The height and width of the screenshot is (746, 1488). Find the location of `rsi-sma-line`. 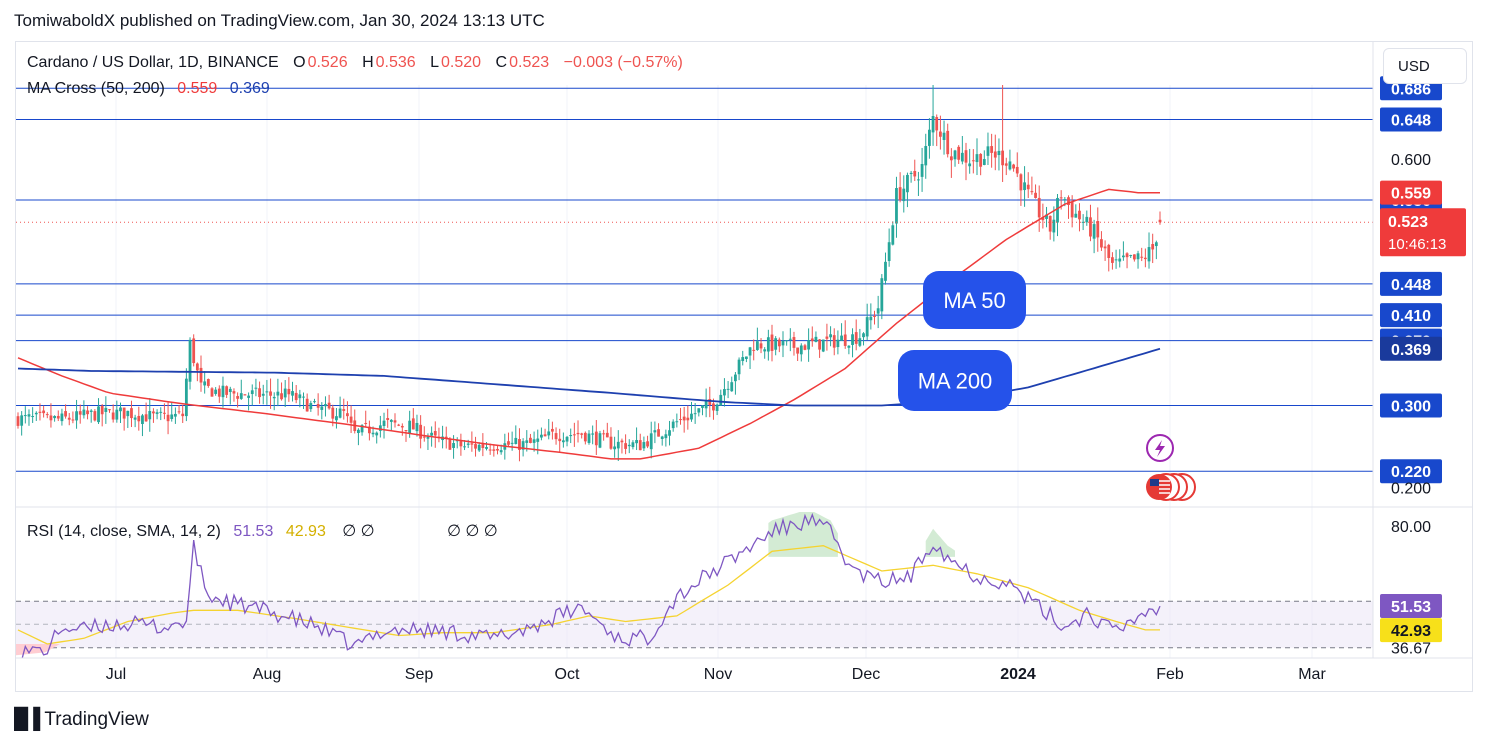

rsi-sma-line is located at coordinates (588, 595).